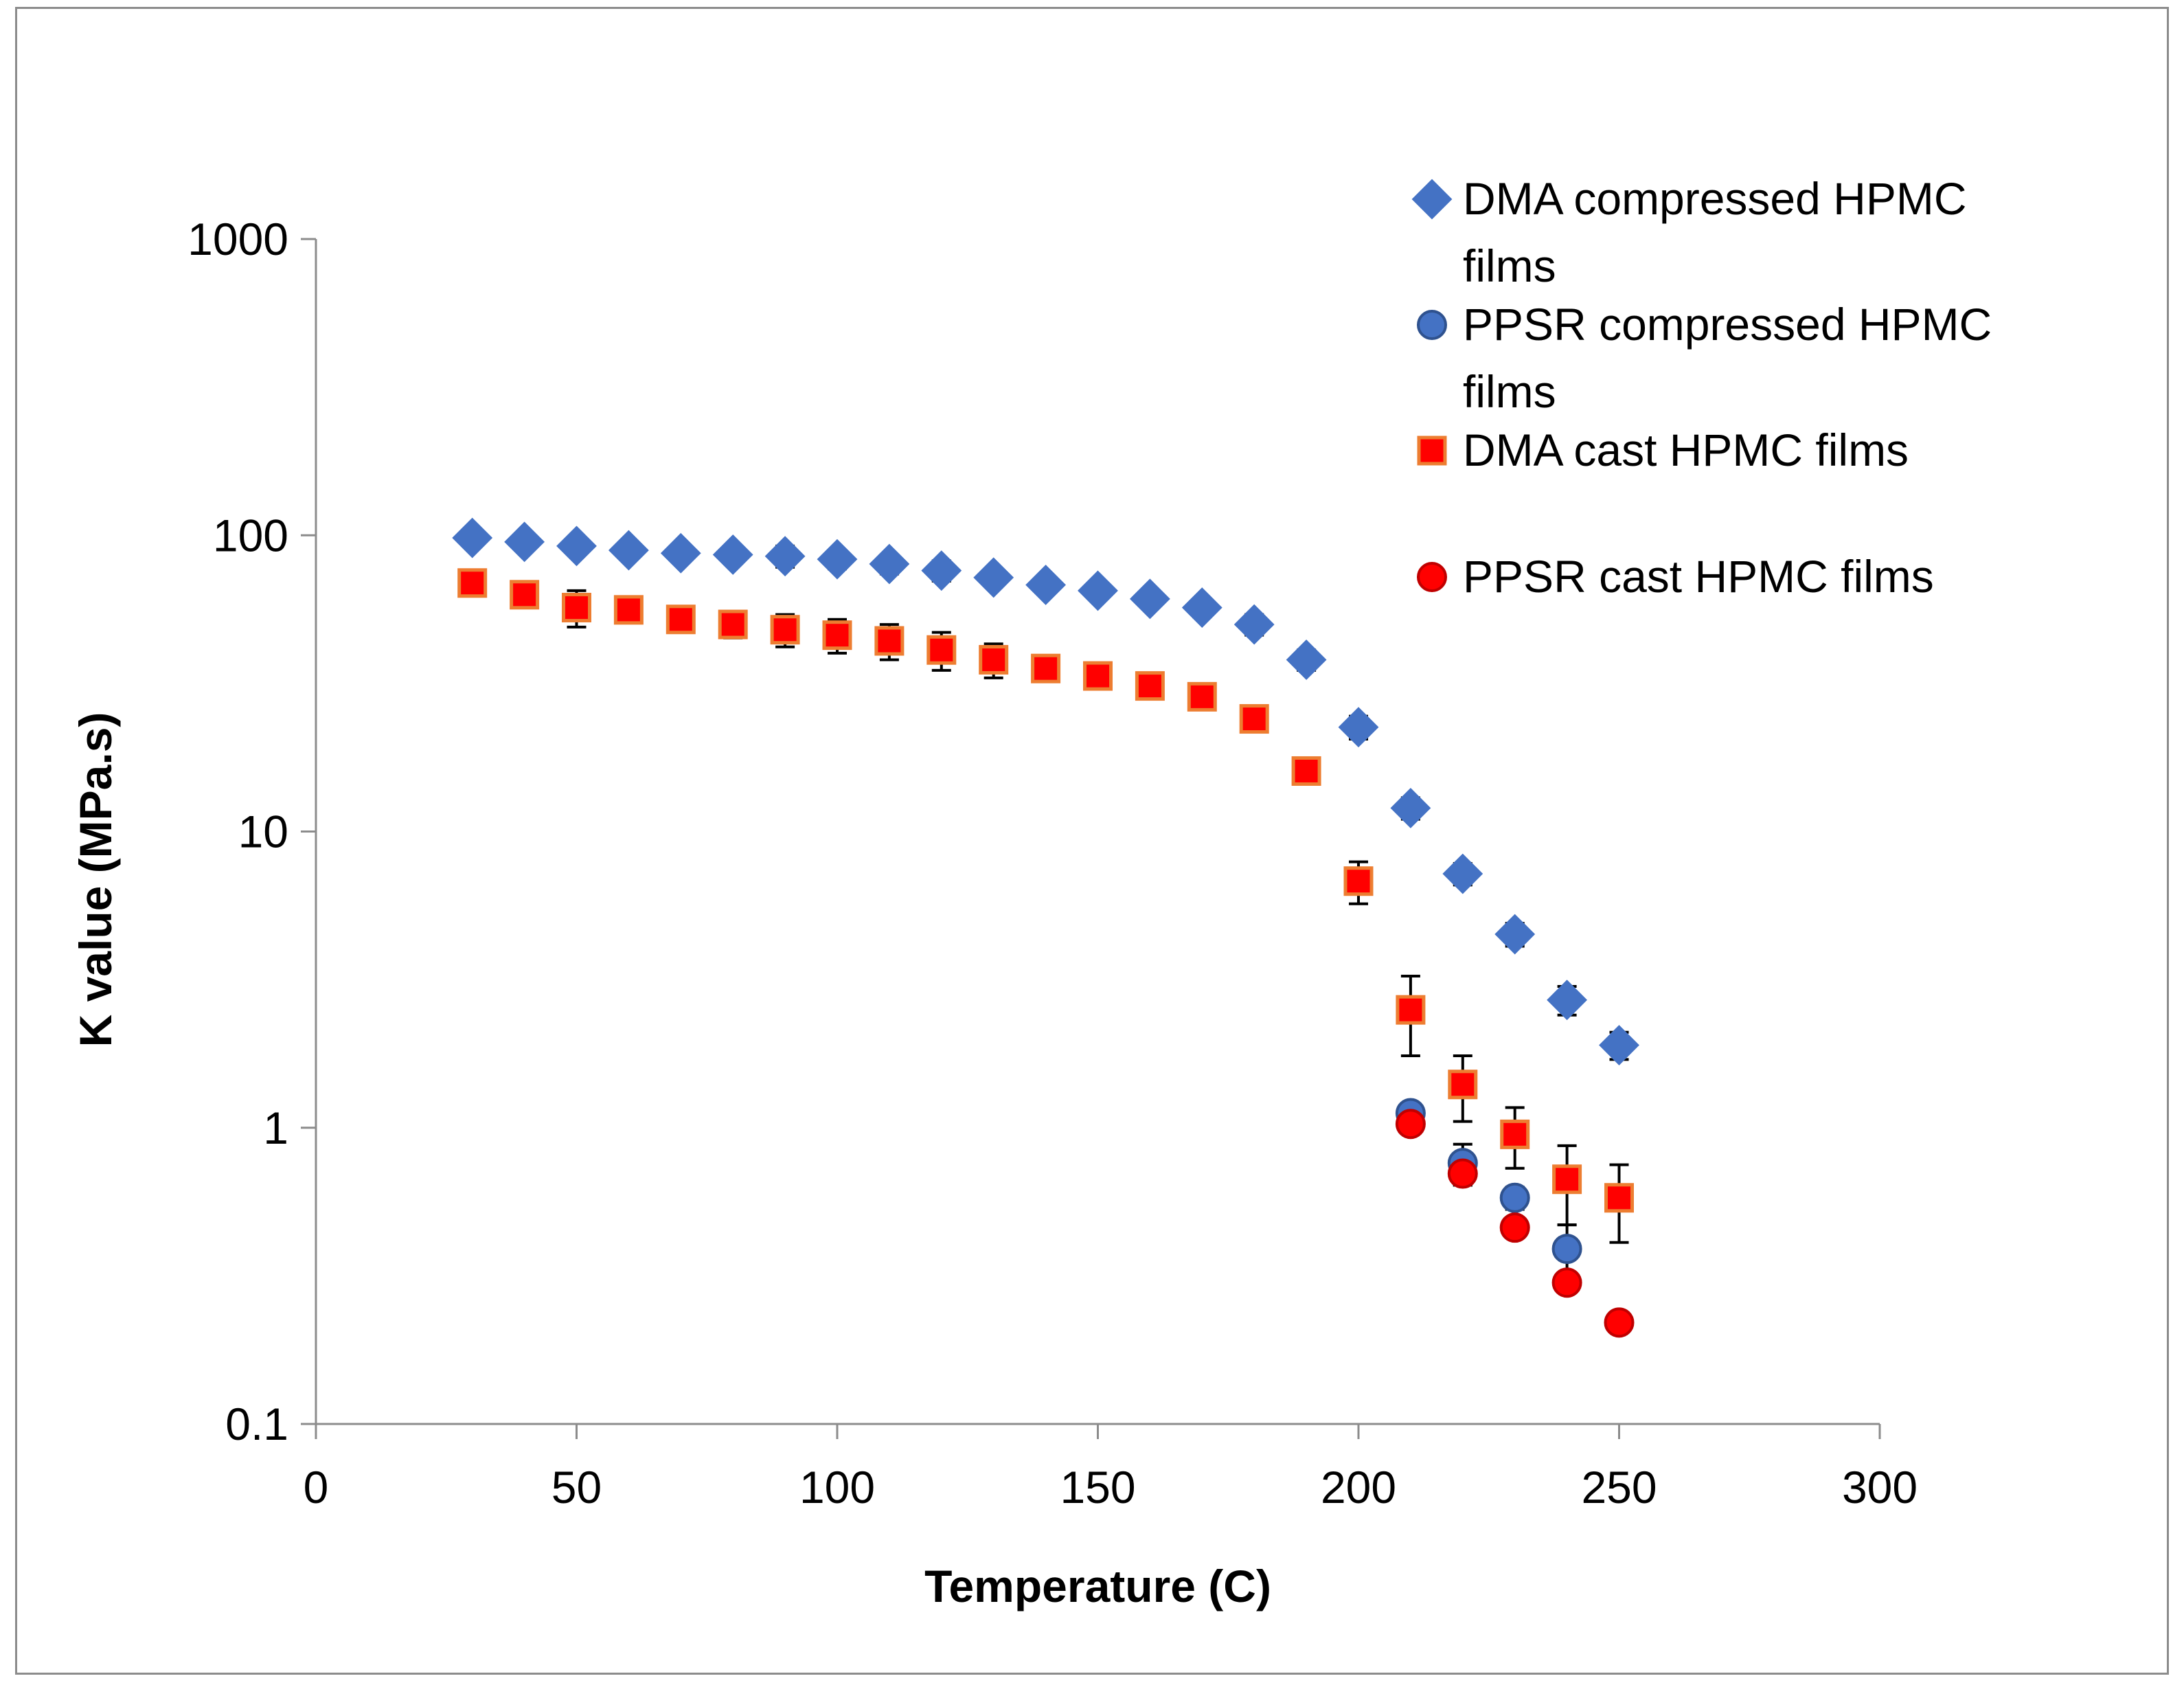 Image resolution: width=2184 pixels, height=1685 pixels. Describe the element at coordinates (316, 1487) in the screenshot. I see `x-tick-label: 0` at that location.